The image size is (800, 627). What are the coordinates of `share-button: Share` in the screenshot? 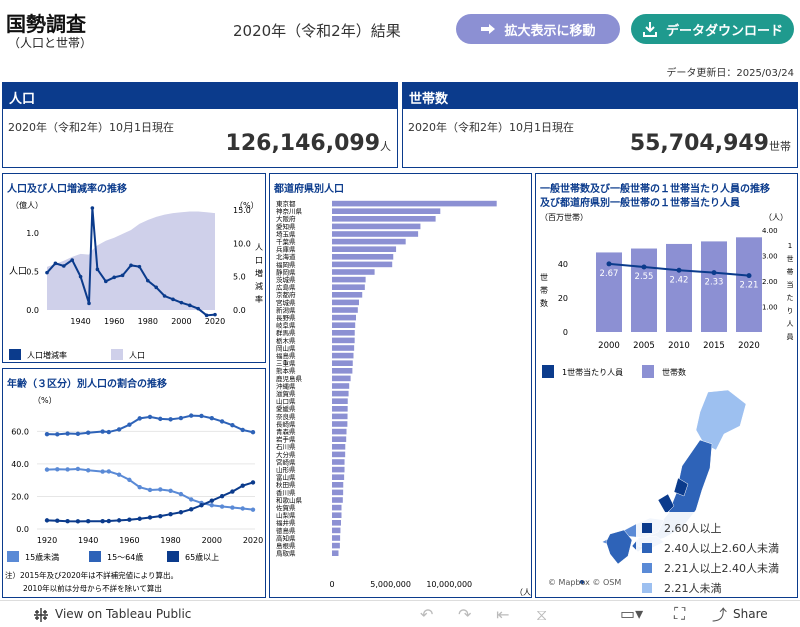 It's located at (750, 614).